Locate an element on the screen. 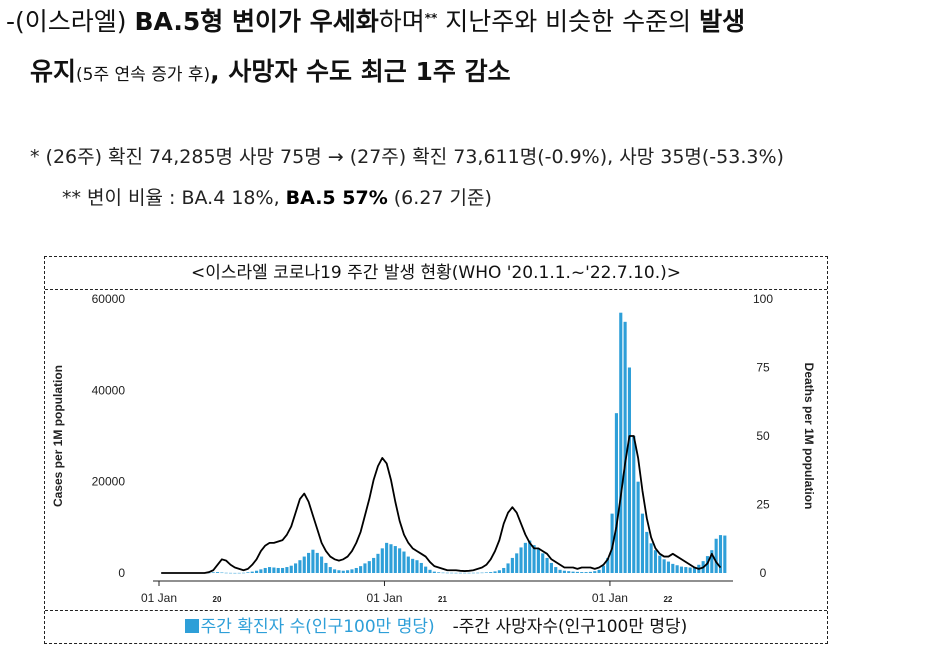 The height and width of the screenshot is (649, 941). headline-dash: - is located at coordinates (11, 21).